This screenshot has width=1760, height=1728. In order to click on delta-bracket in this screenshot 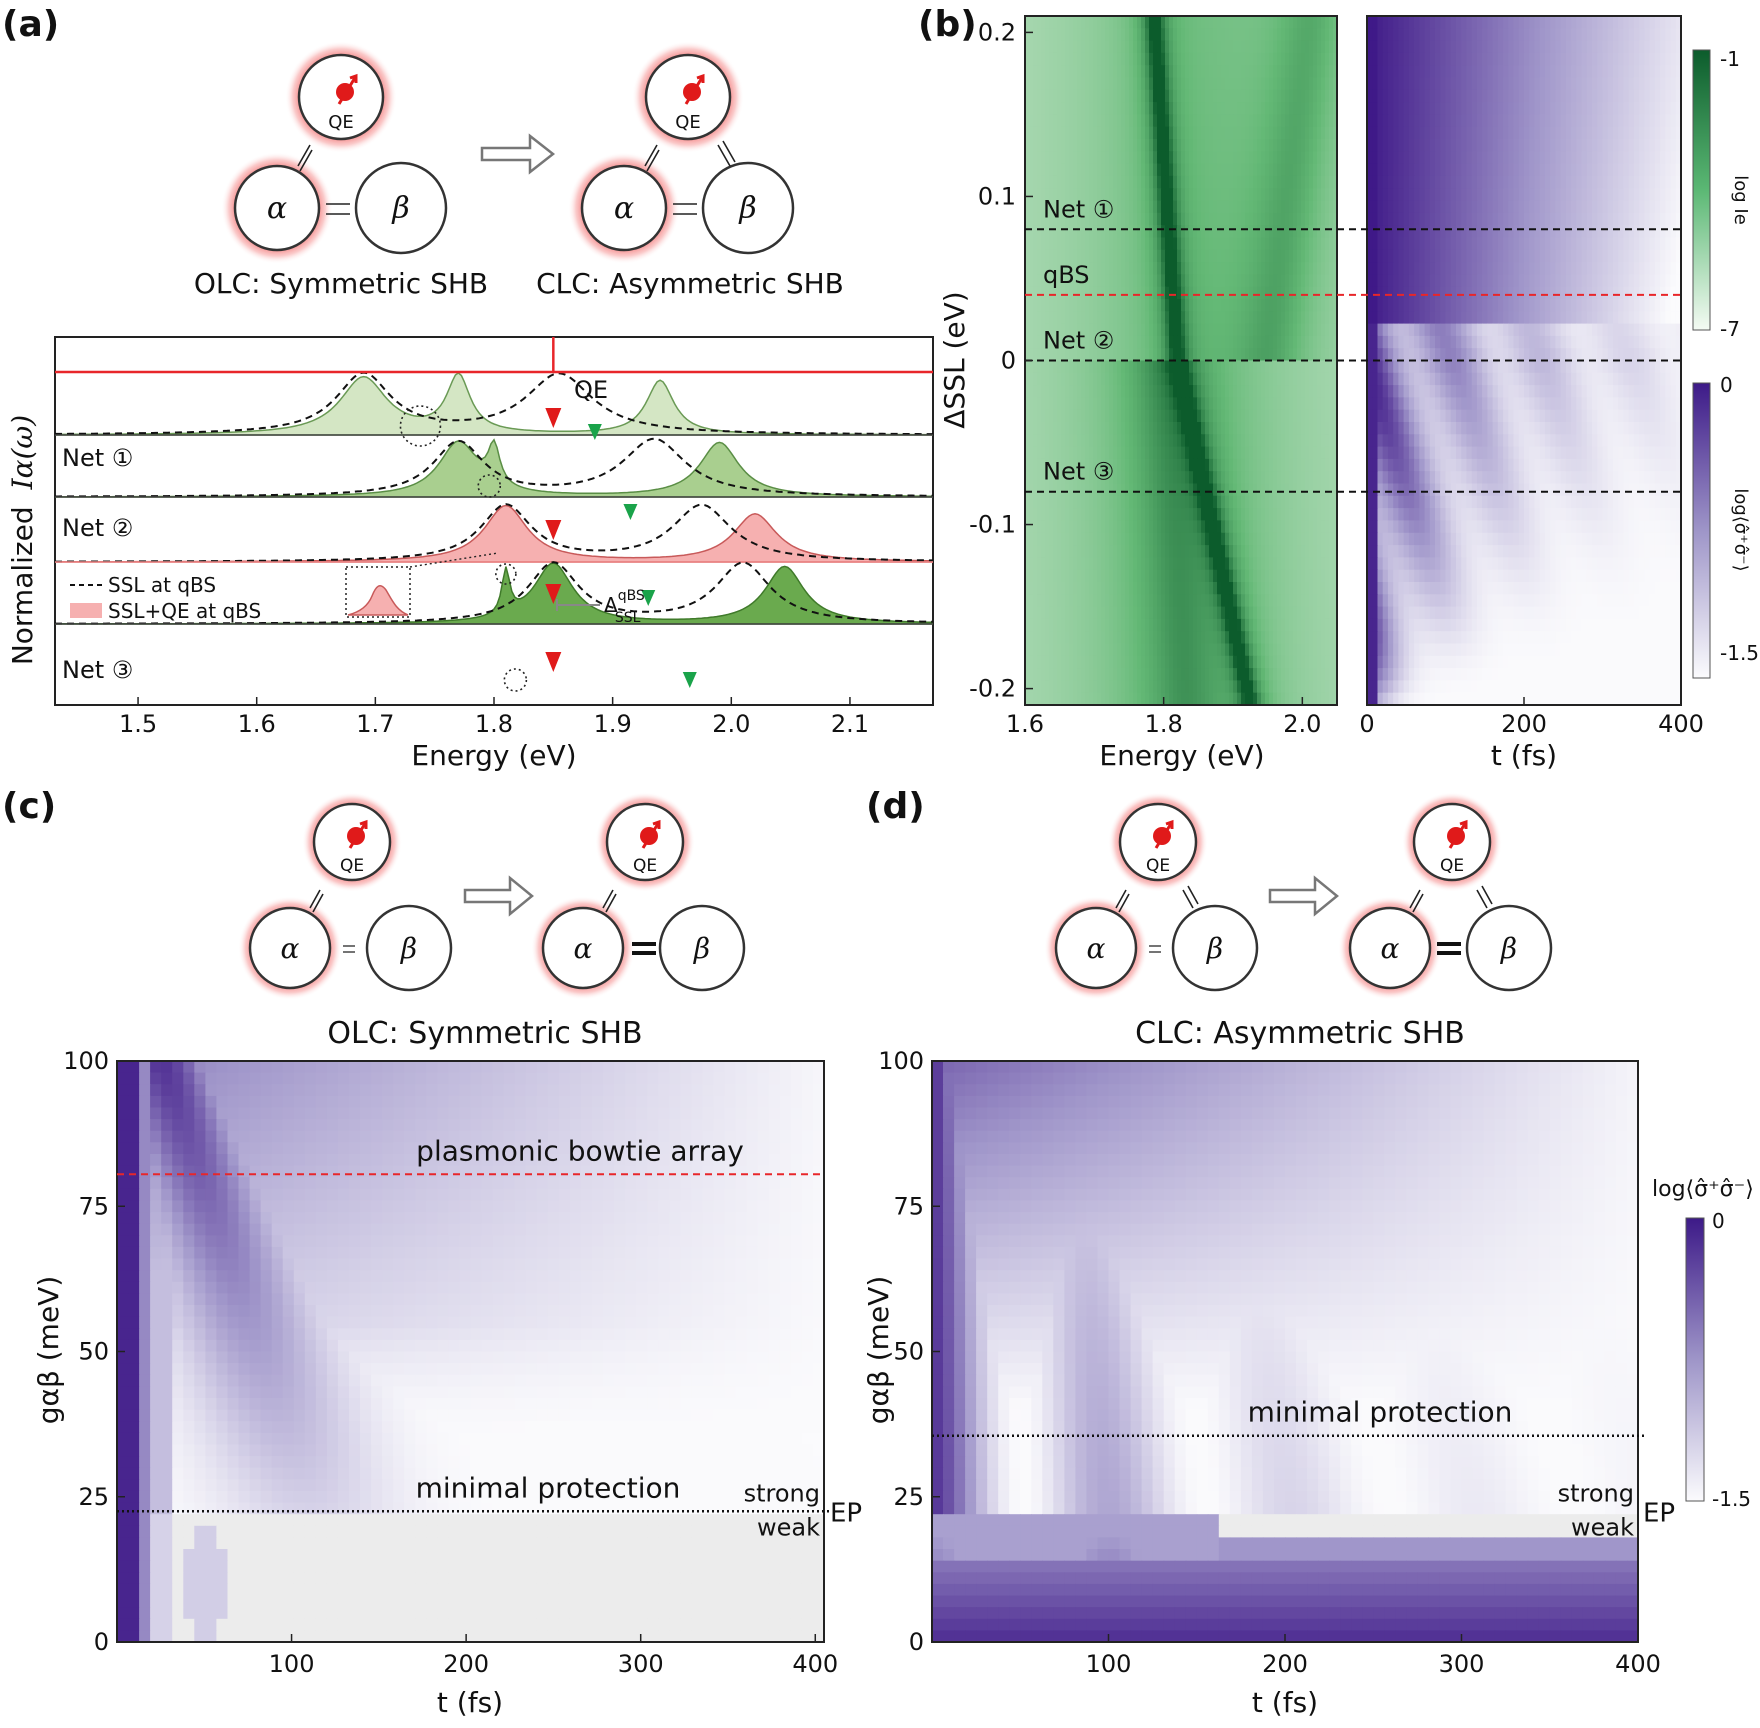, I will do `click(578, 605)`.